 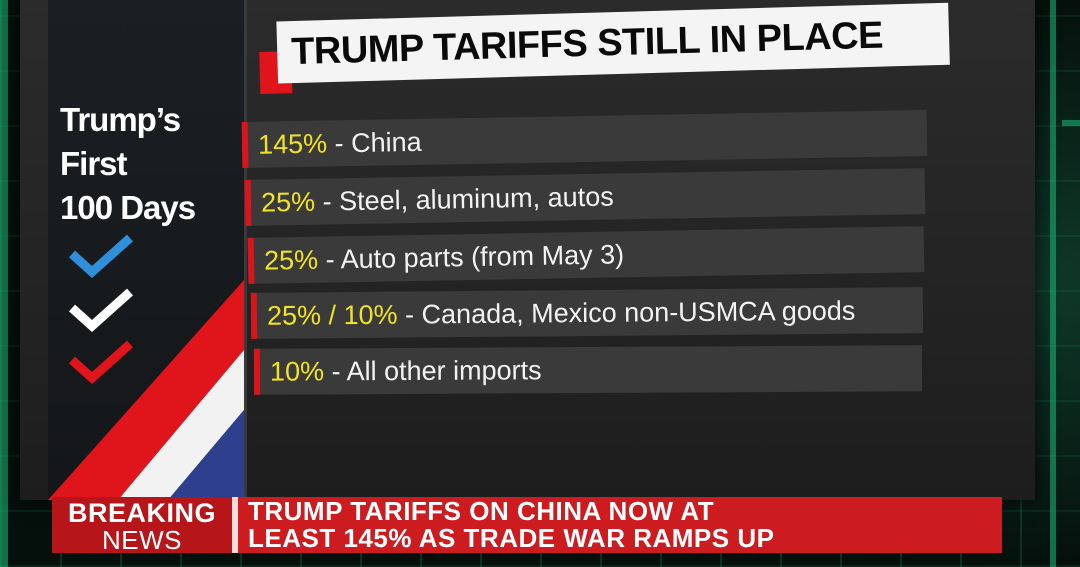 I want to click on tariff-description: - Auto parts (from May 3), so click(x=471, y=257).